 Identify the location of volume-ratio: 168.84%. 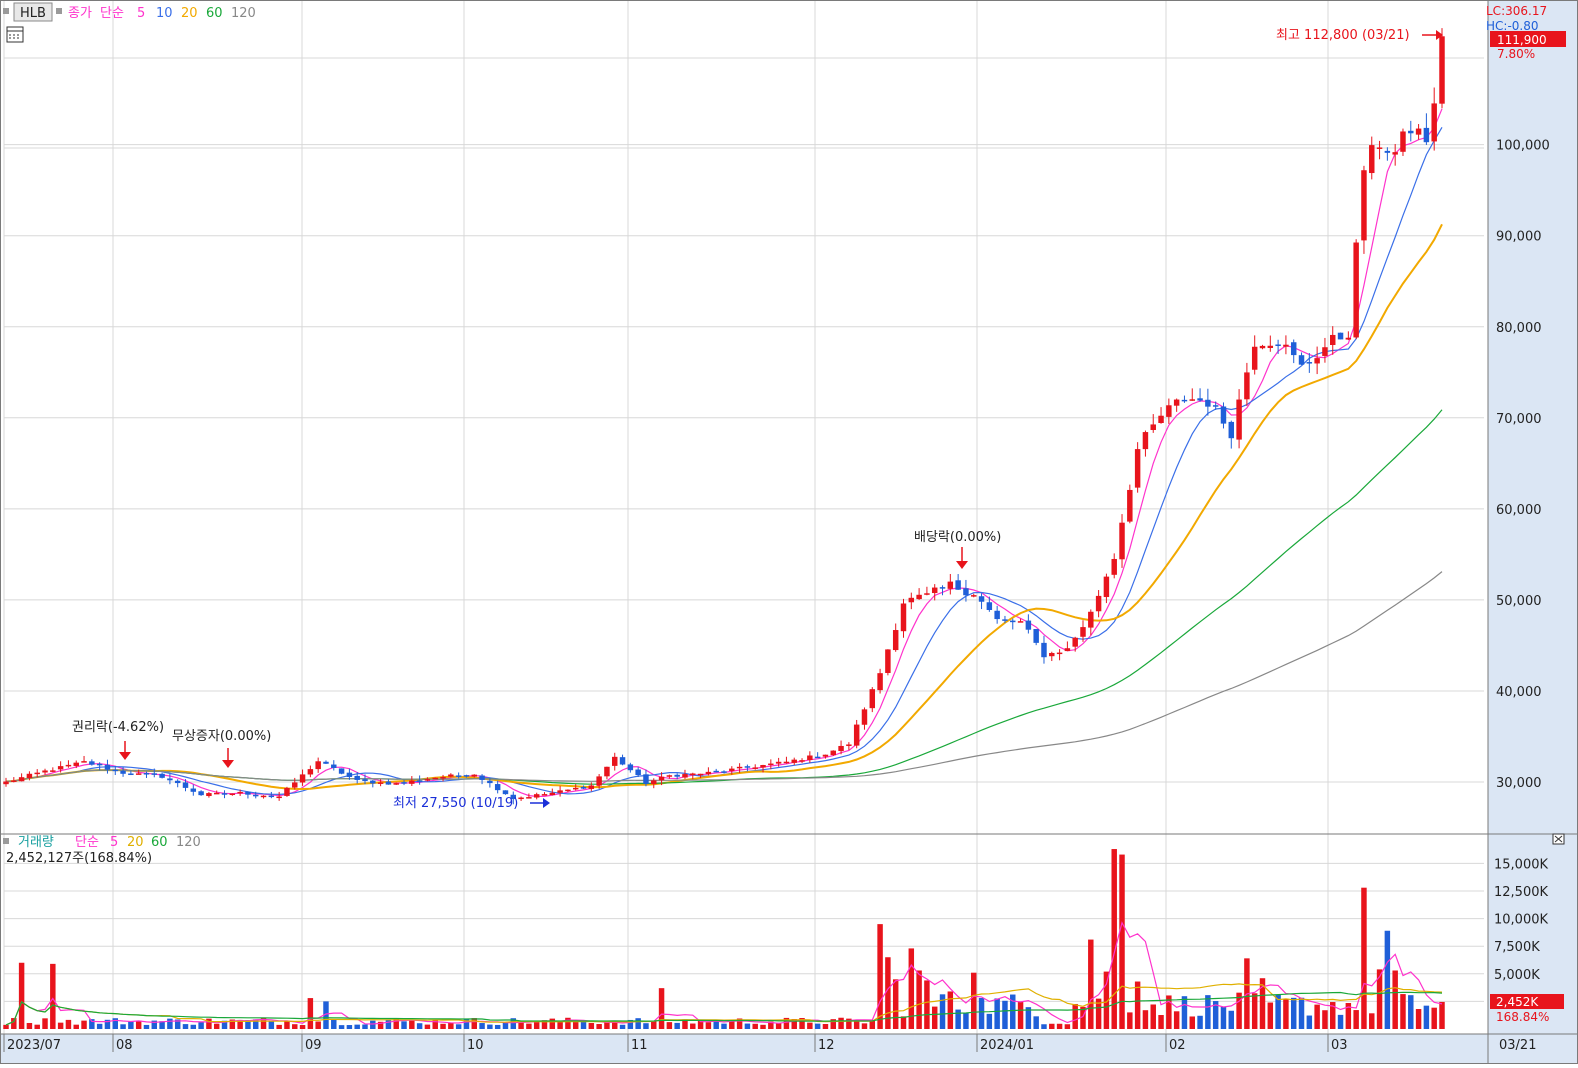
(1522, 1017).